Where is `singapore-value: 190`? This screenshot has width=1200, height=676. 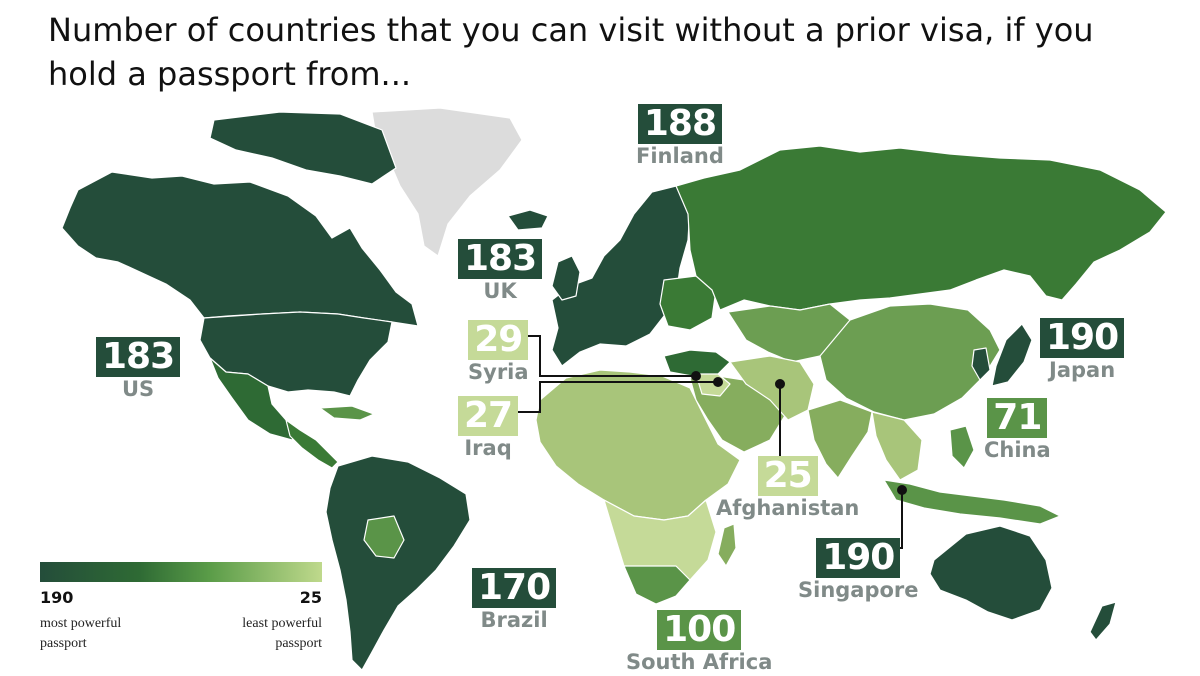 singapore-value: 190 is located at coordinates (858, 558).